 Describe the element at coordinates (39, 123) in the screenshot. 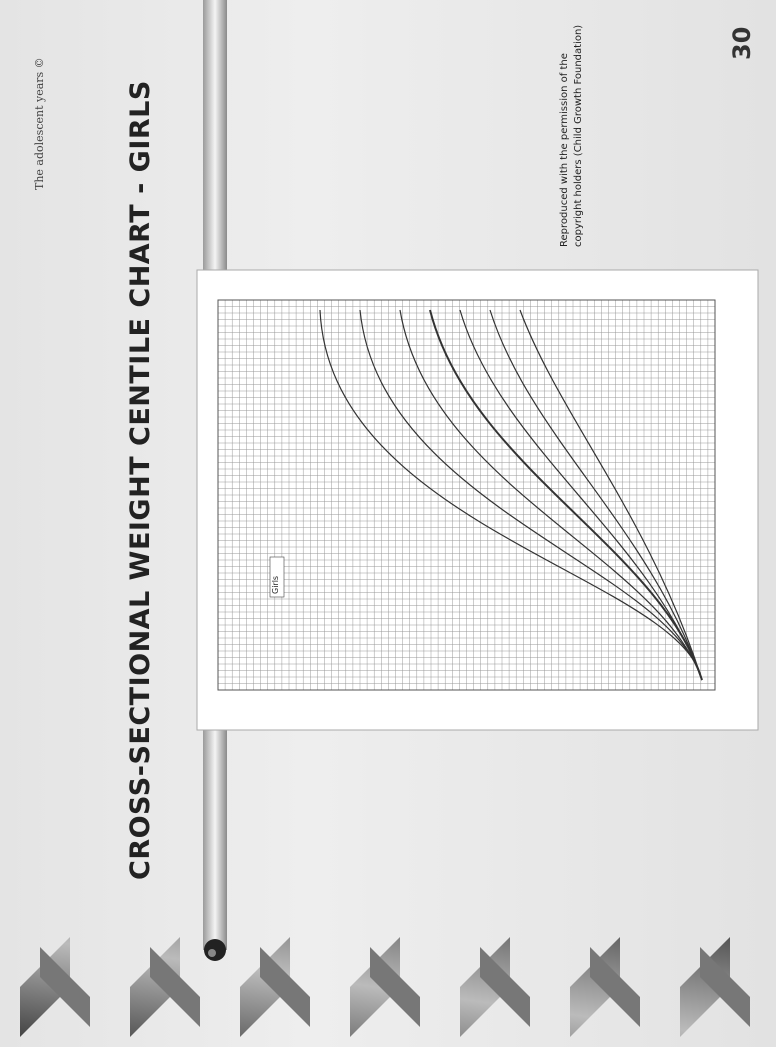

I see `header-text: The adolescent years ©` at that location.